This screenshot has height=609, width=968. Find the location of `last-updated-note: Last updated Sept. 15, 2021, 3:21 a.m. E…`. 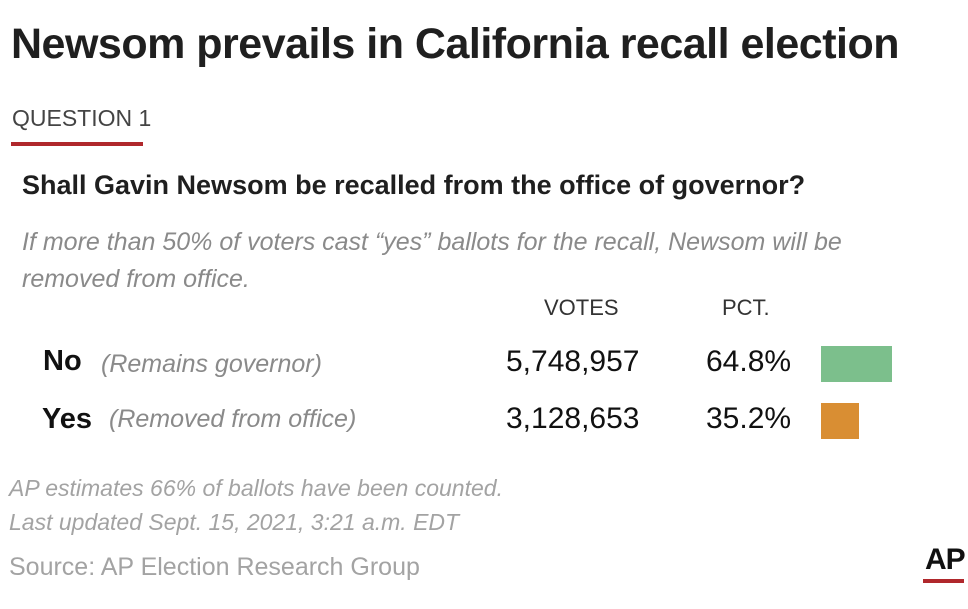

last-updated-note: Last updated Sept. 15, 2021, 3:21 a.m. E… is located at coordinates (234, 522).